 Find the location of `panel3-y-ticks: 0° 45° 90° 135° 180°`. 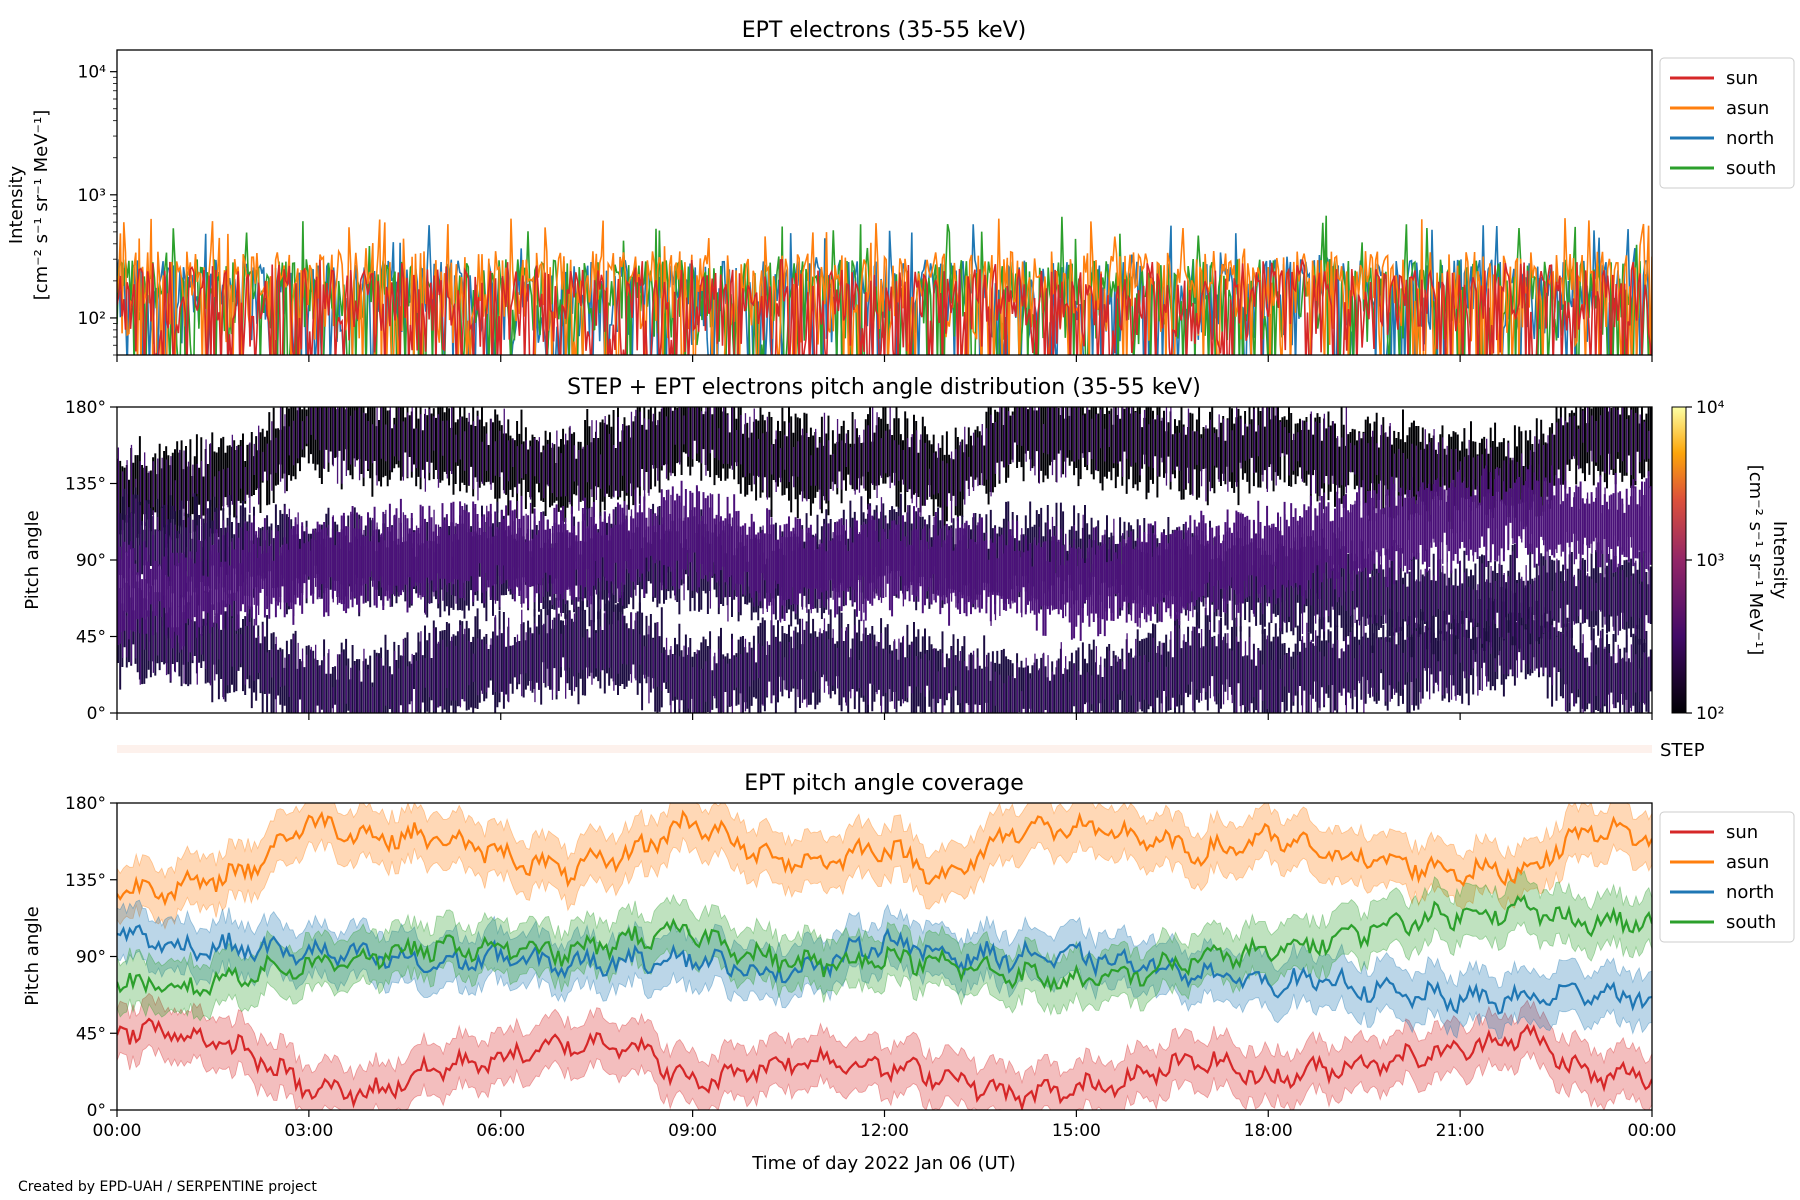

panel3-y-ticks: 0° 45° 90° 135° 180° is located at coordinates (91, 957).